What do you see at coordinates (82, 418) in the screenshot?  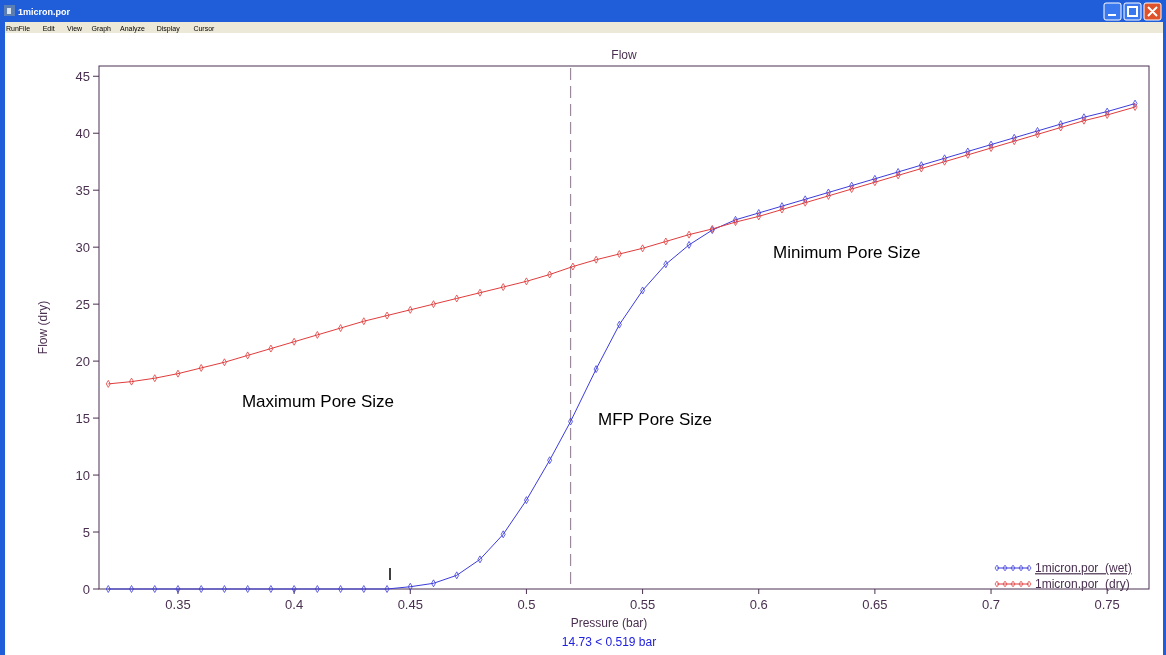 I see `y-tick-label: 15` at bounding box center [82, 418].